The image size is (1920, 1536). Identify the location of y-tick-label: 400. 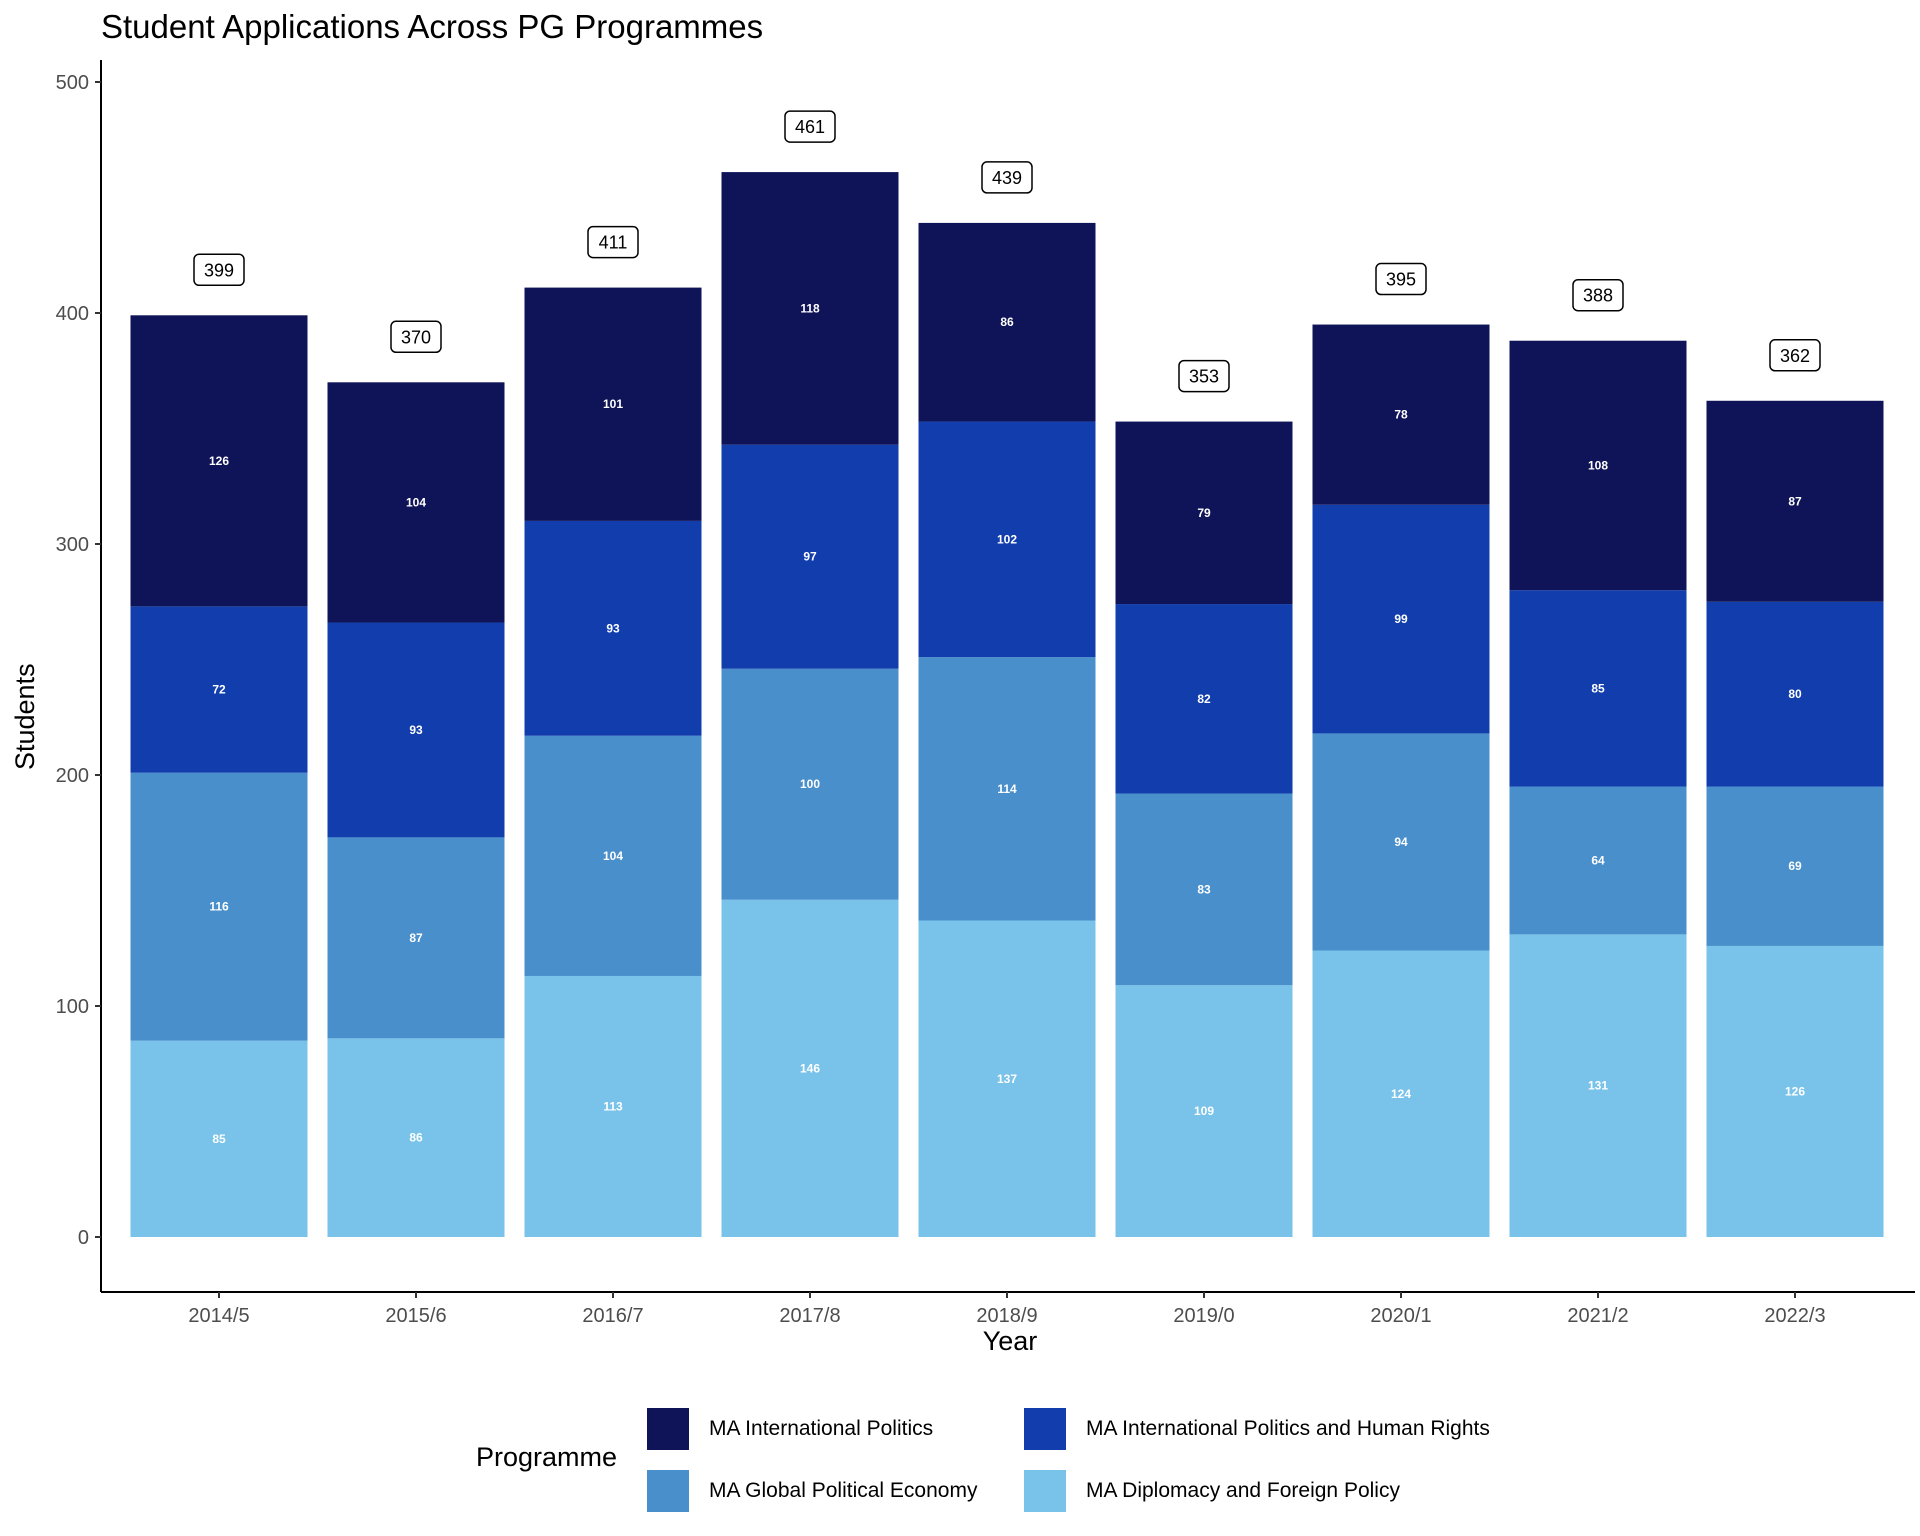
(72, 314).